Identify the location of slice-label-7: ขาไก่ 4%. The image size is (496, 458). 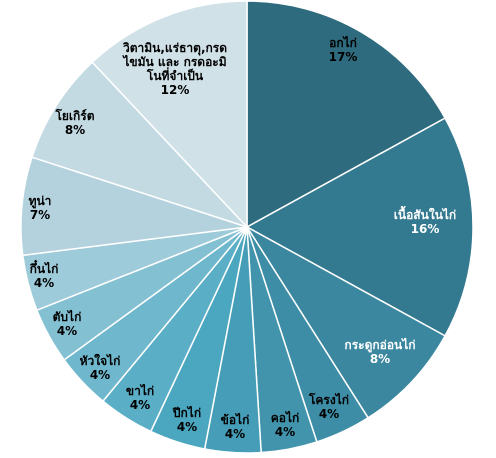
(140, 397).